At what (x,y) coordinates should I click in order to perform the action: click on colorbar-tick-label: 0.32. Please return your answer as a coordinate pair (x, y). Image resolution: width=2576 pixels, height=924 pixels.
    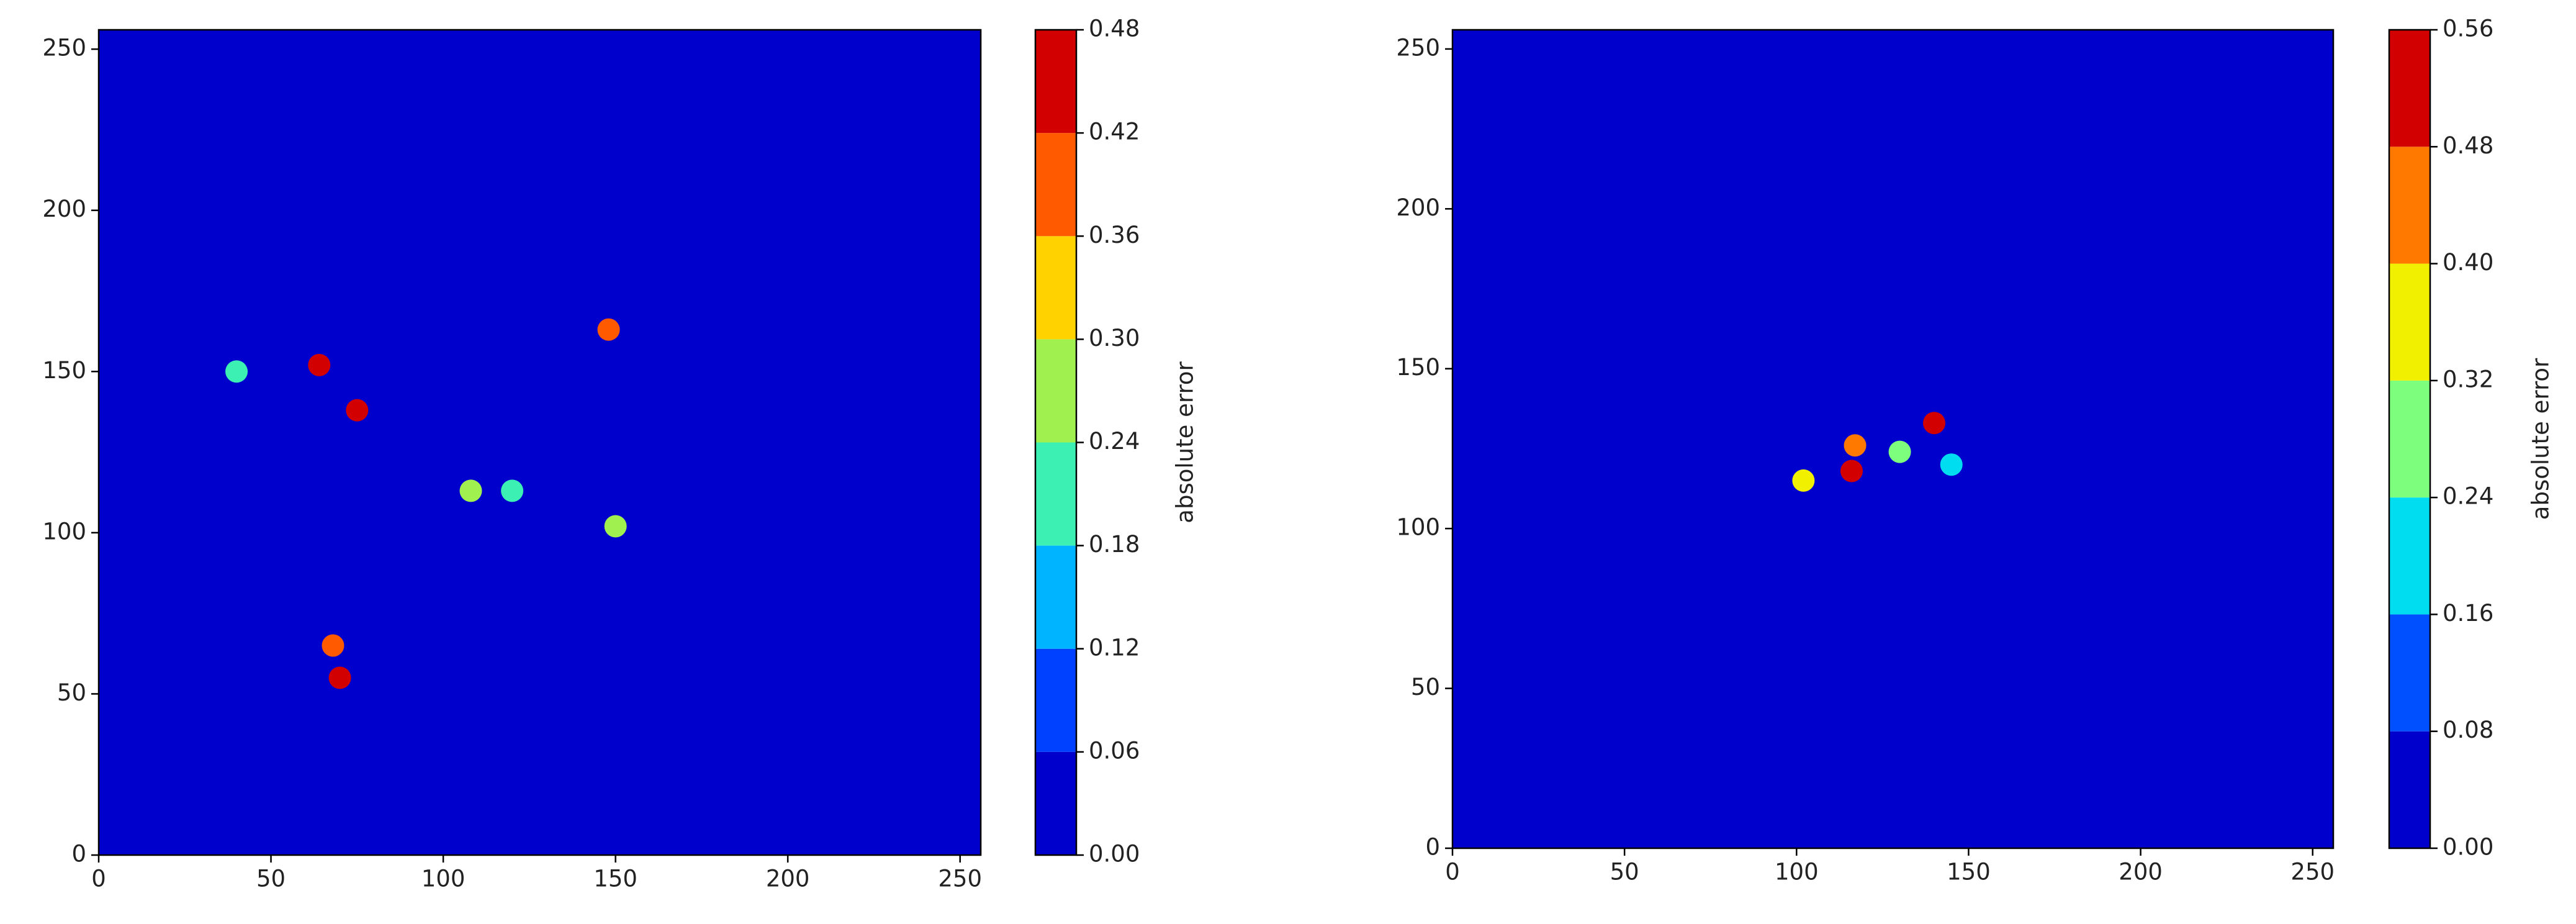
    Looking at the image, I should click on (2468, 379).